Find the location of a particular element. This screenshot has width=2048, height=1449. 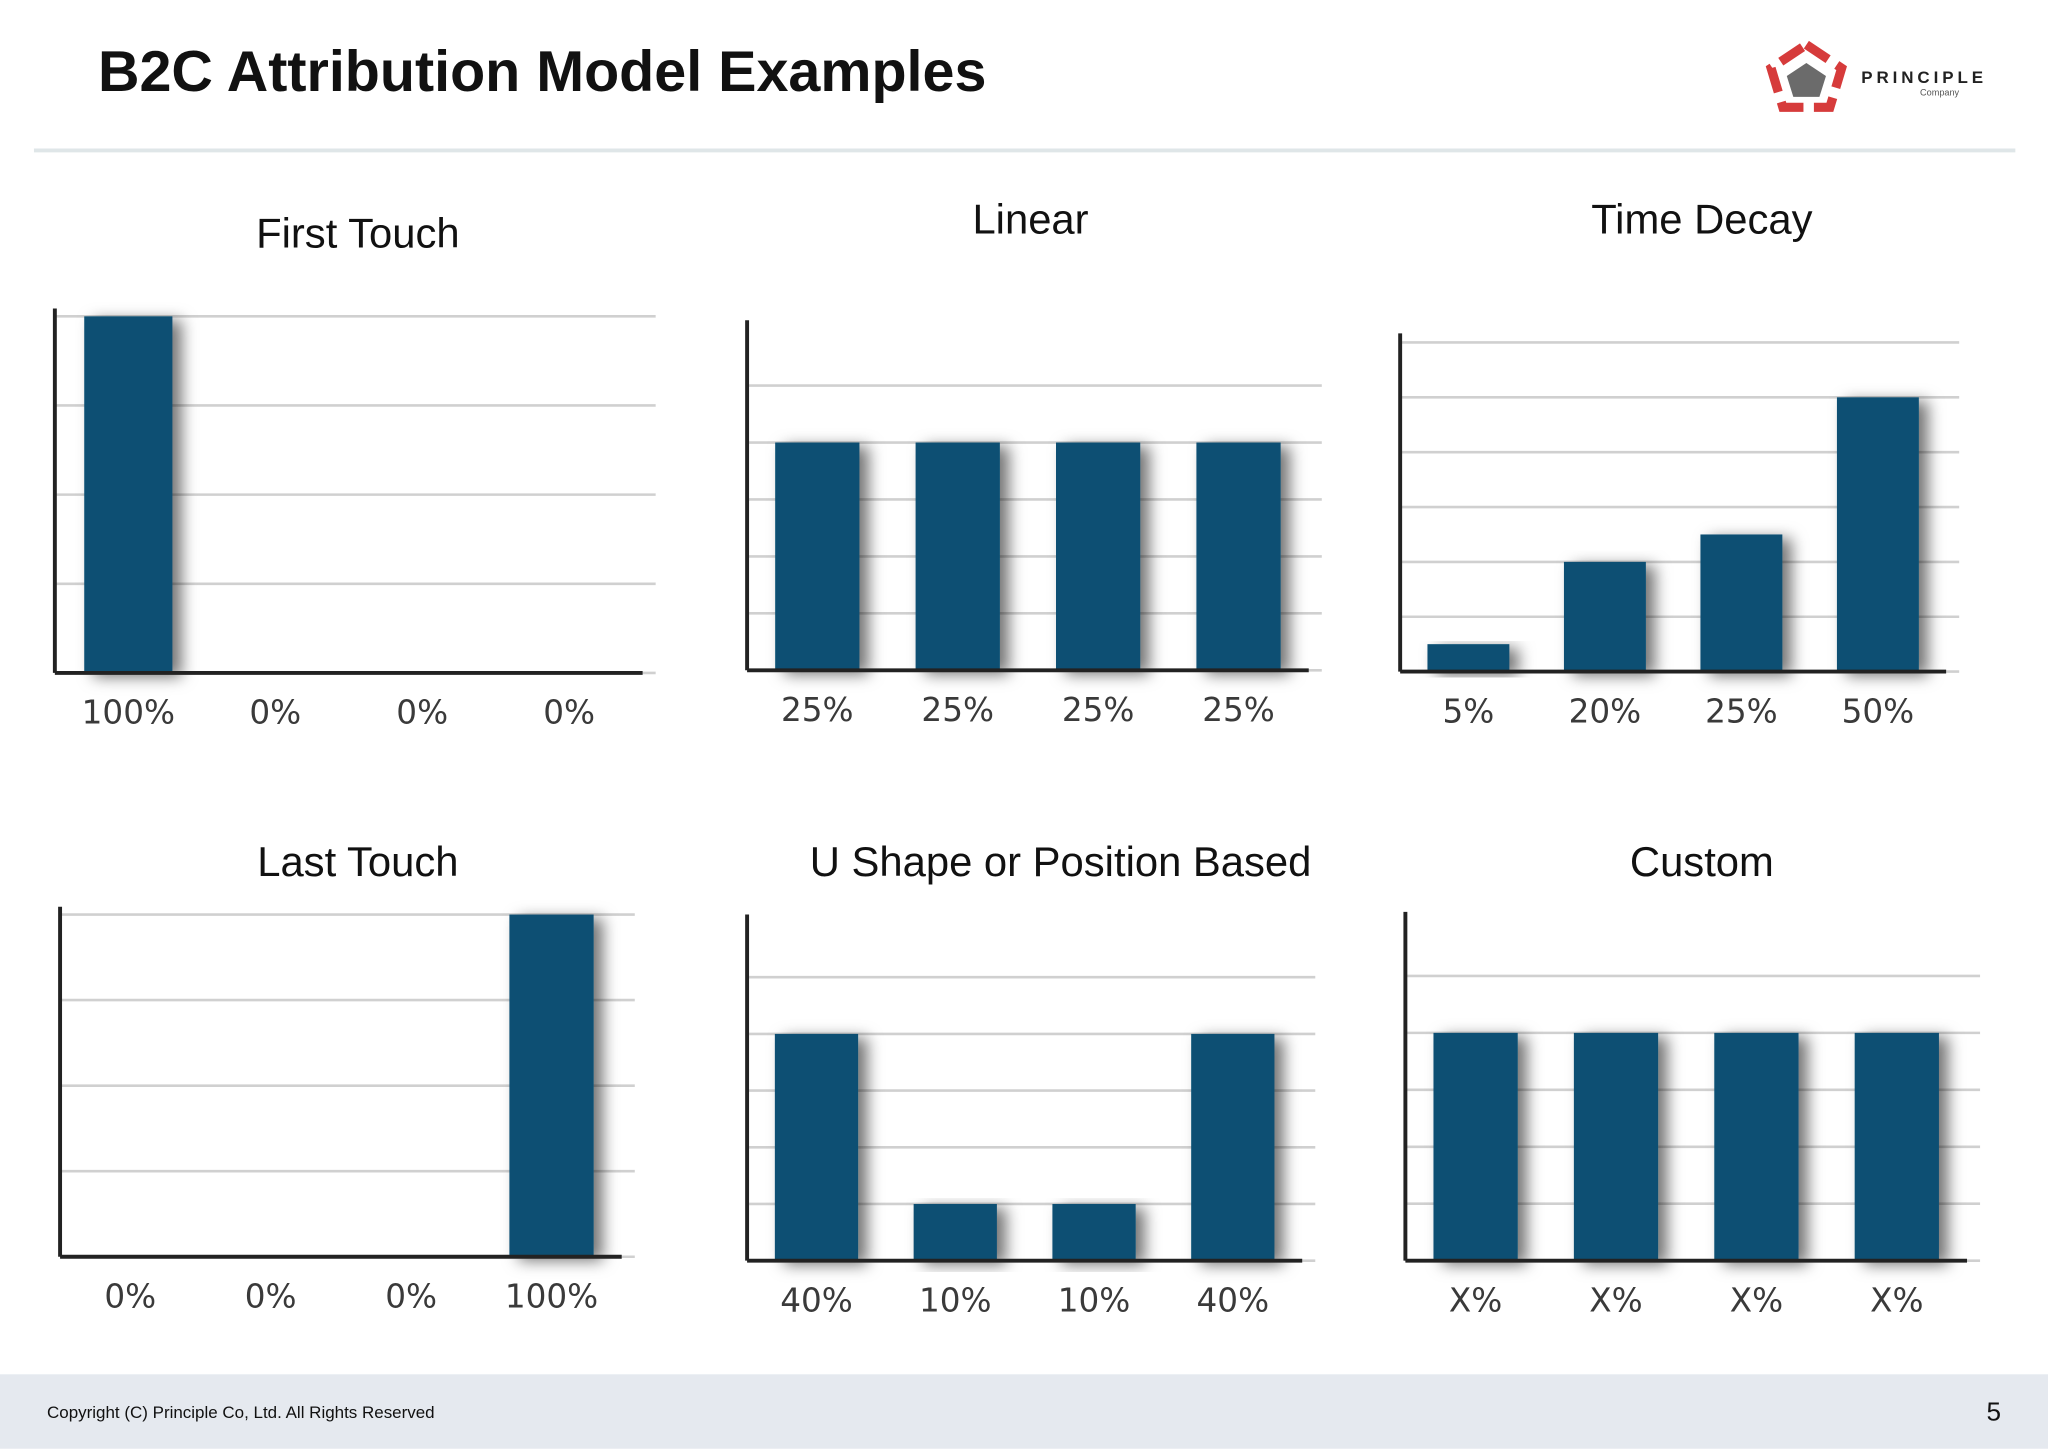

logo: PRINCIPLE Company is located at coordinates (1876, 75).